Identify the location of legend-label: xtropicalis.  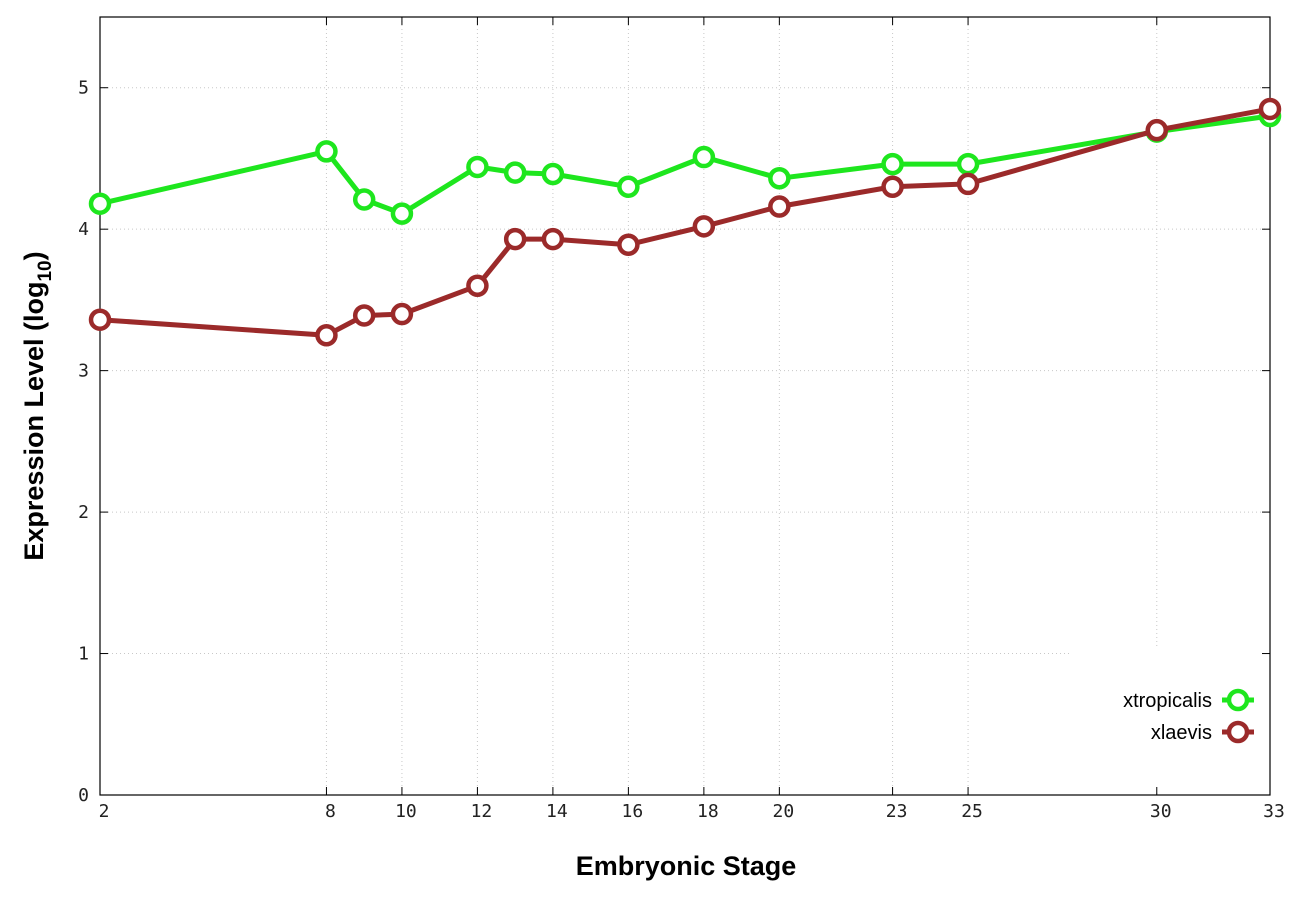
(1167, 701).